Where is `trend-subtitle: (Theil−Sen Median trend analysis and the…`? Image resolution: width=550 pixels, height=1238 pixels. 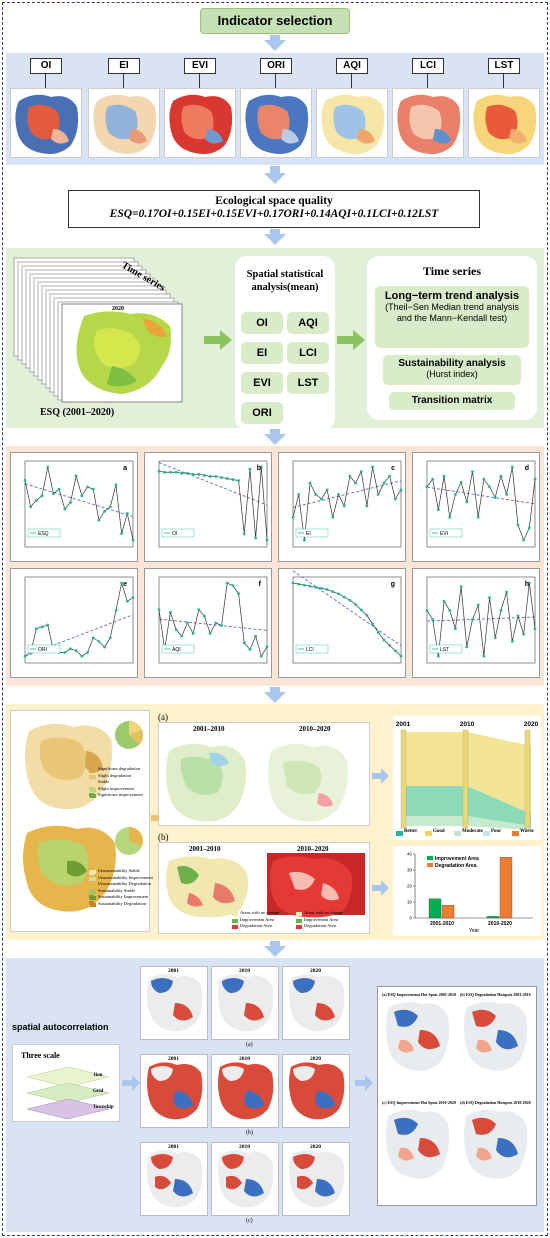
trend-subtitle: (Theil−Sen Median trend analysis and the… is located at coordinates (452, 312).